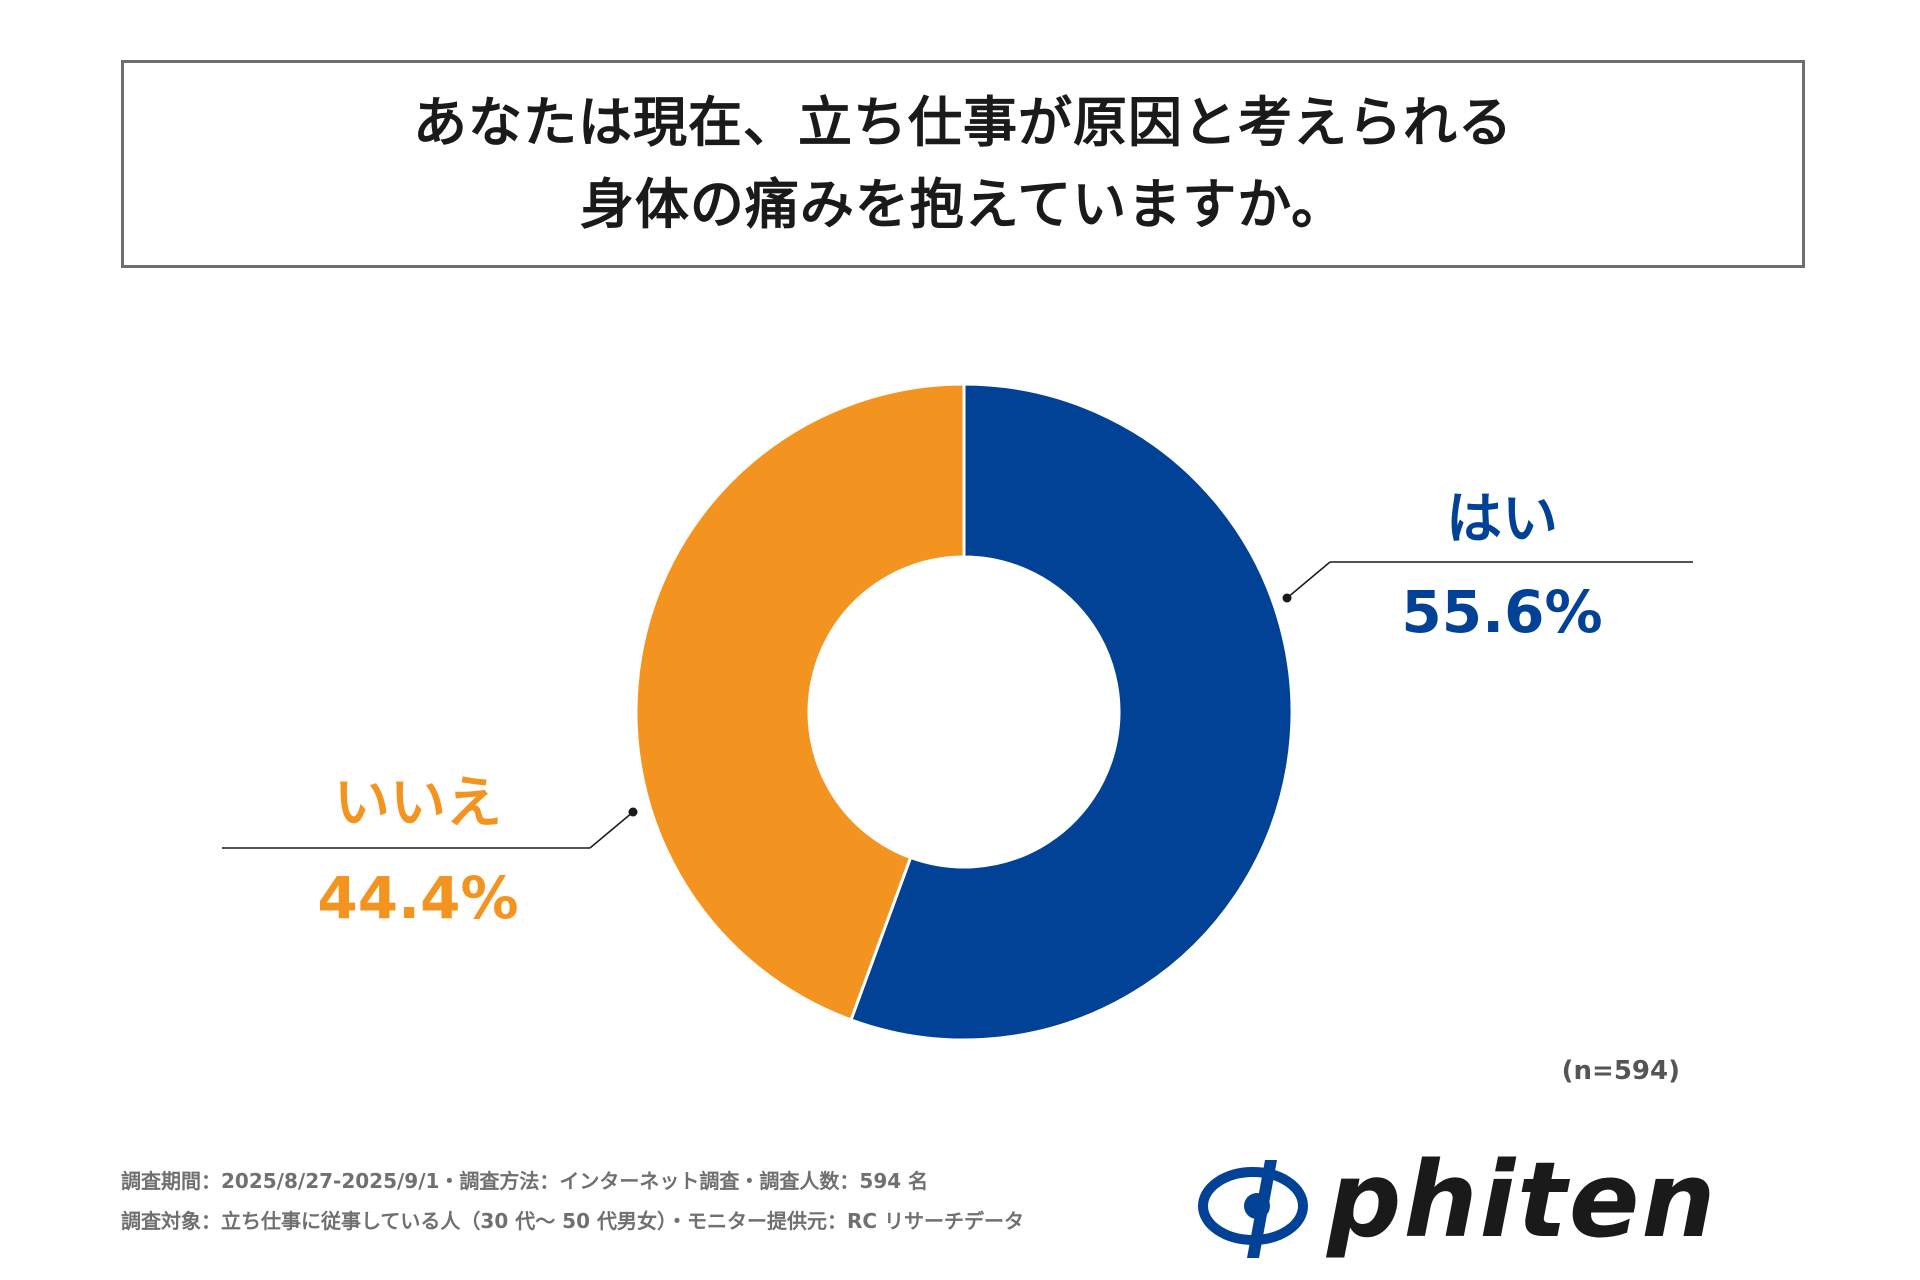 This screenshot has width=1920, height=1280. What do you see at coordinates (1521, 1205) in the screenshot?
I see `phiten-logo-text: phiten` at bounding box center [1521, 1205].